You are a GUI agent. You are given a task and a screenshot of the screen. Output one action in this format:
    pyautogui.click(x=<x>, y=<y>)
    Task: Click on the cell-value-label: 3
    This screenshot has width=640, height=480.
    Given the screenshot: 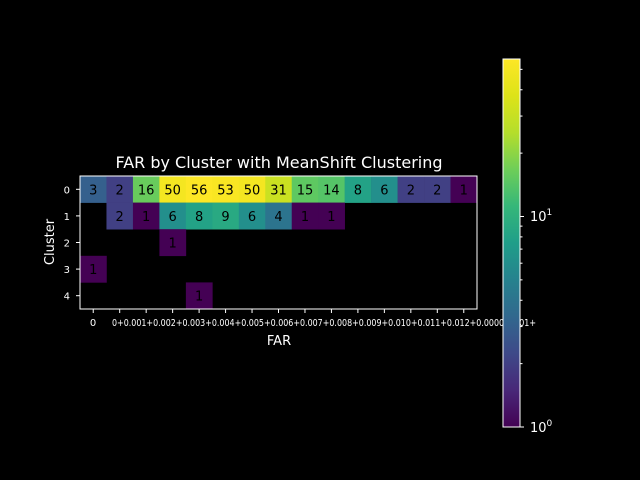 What is the action you would take?
    pyautogui.click(x=93, y=190)
    